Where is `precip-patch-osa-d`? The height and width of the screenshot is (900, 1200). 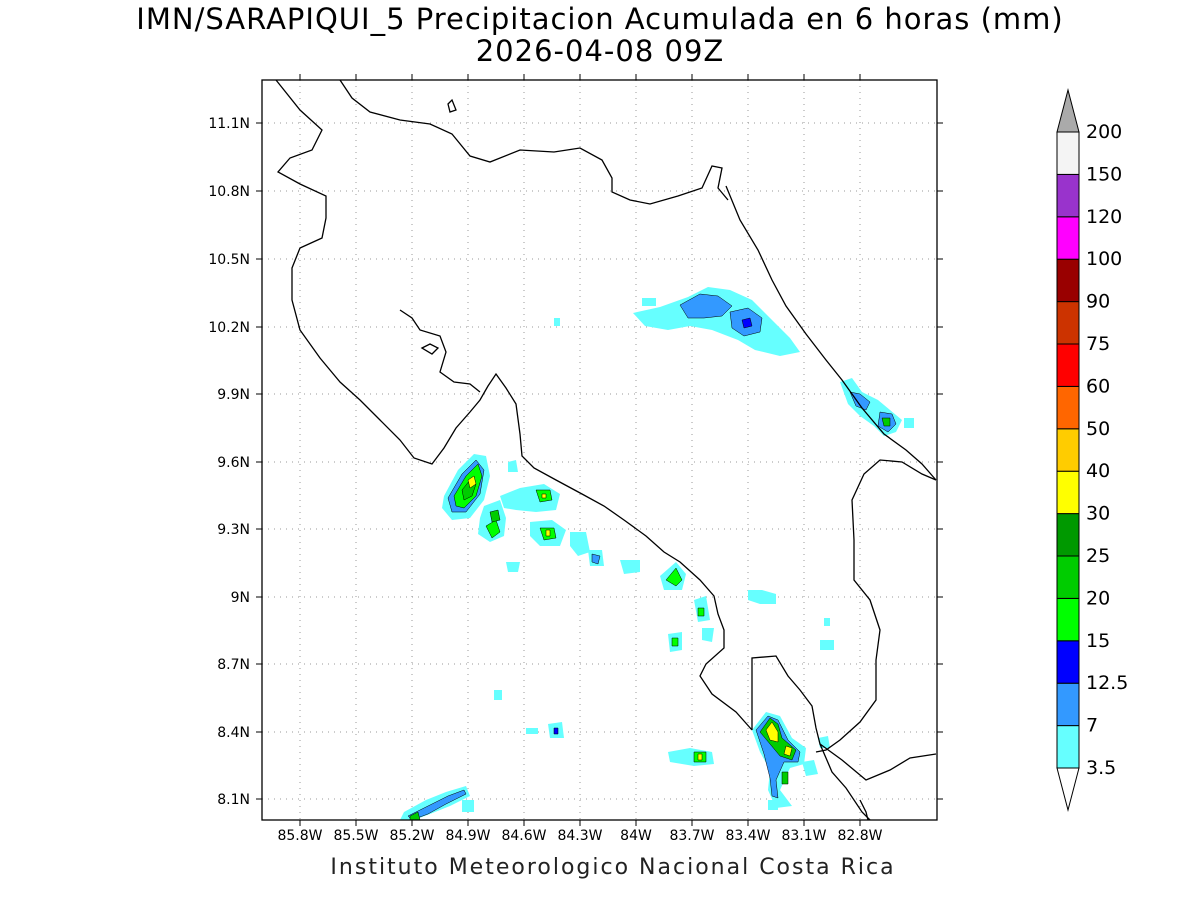 precip-patch-osa-d is located at coordinates (772, 732).